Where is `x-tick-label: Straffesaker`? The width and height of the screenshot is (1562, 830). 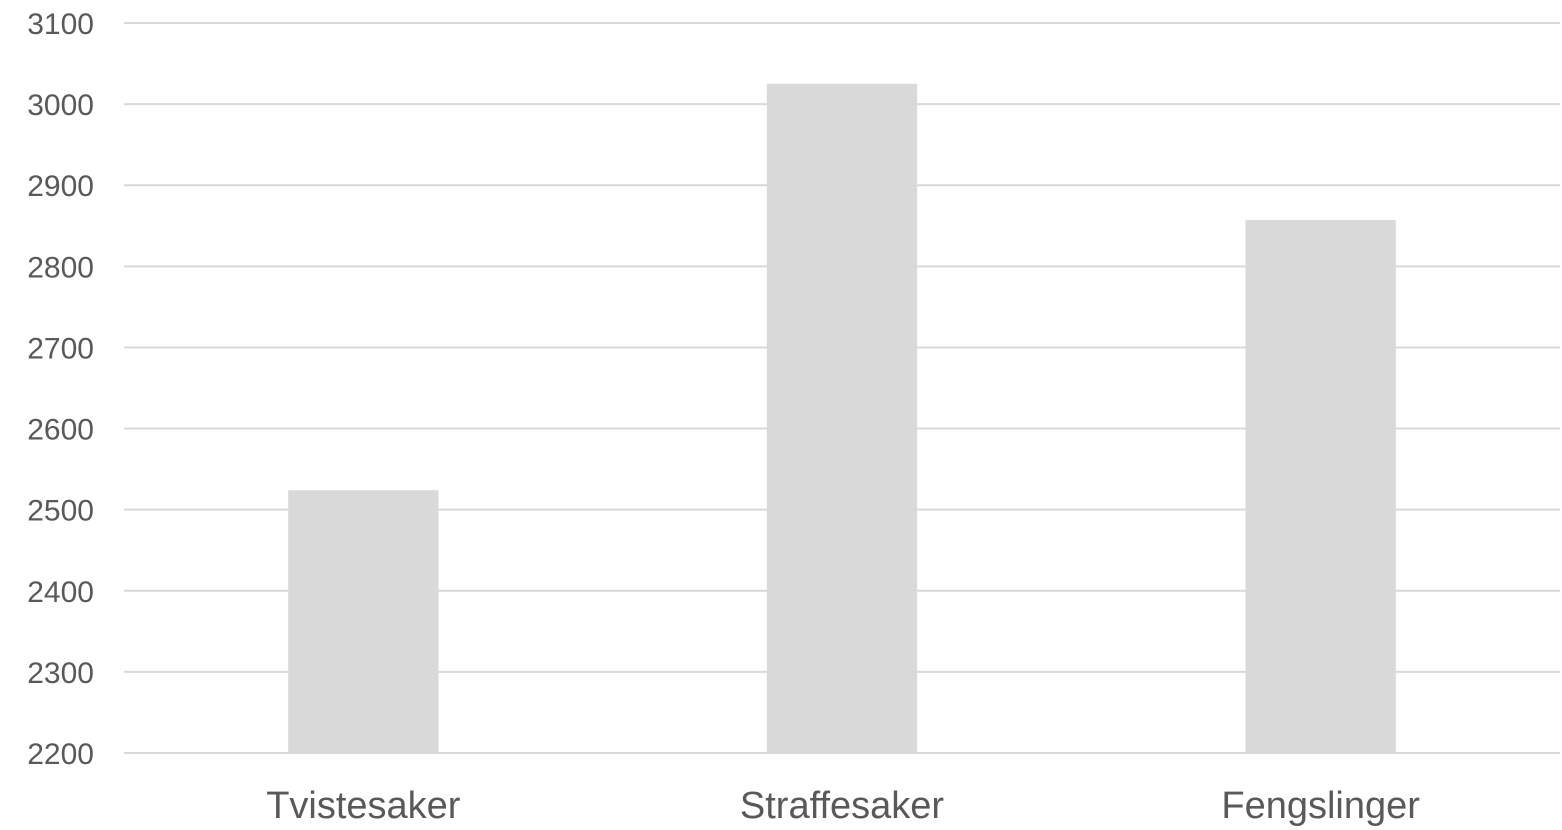 x-tick-label: Straffesaker is located at coordinates (842, 806).